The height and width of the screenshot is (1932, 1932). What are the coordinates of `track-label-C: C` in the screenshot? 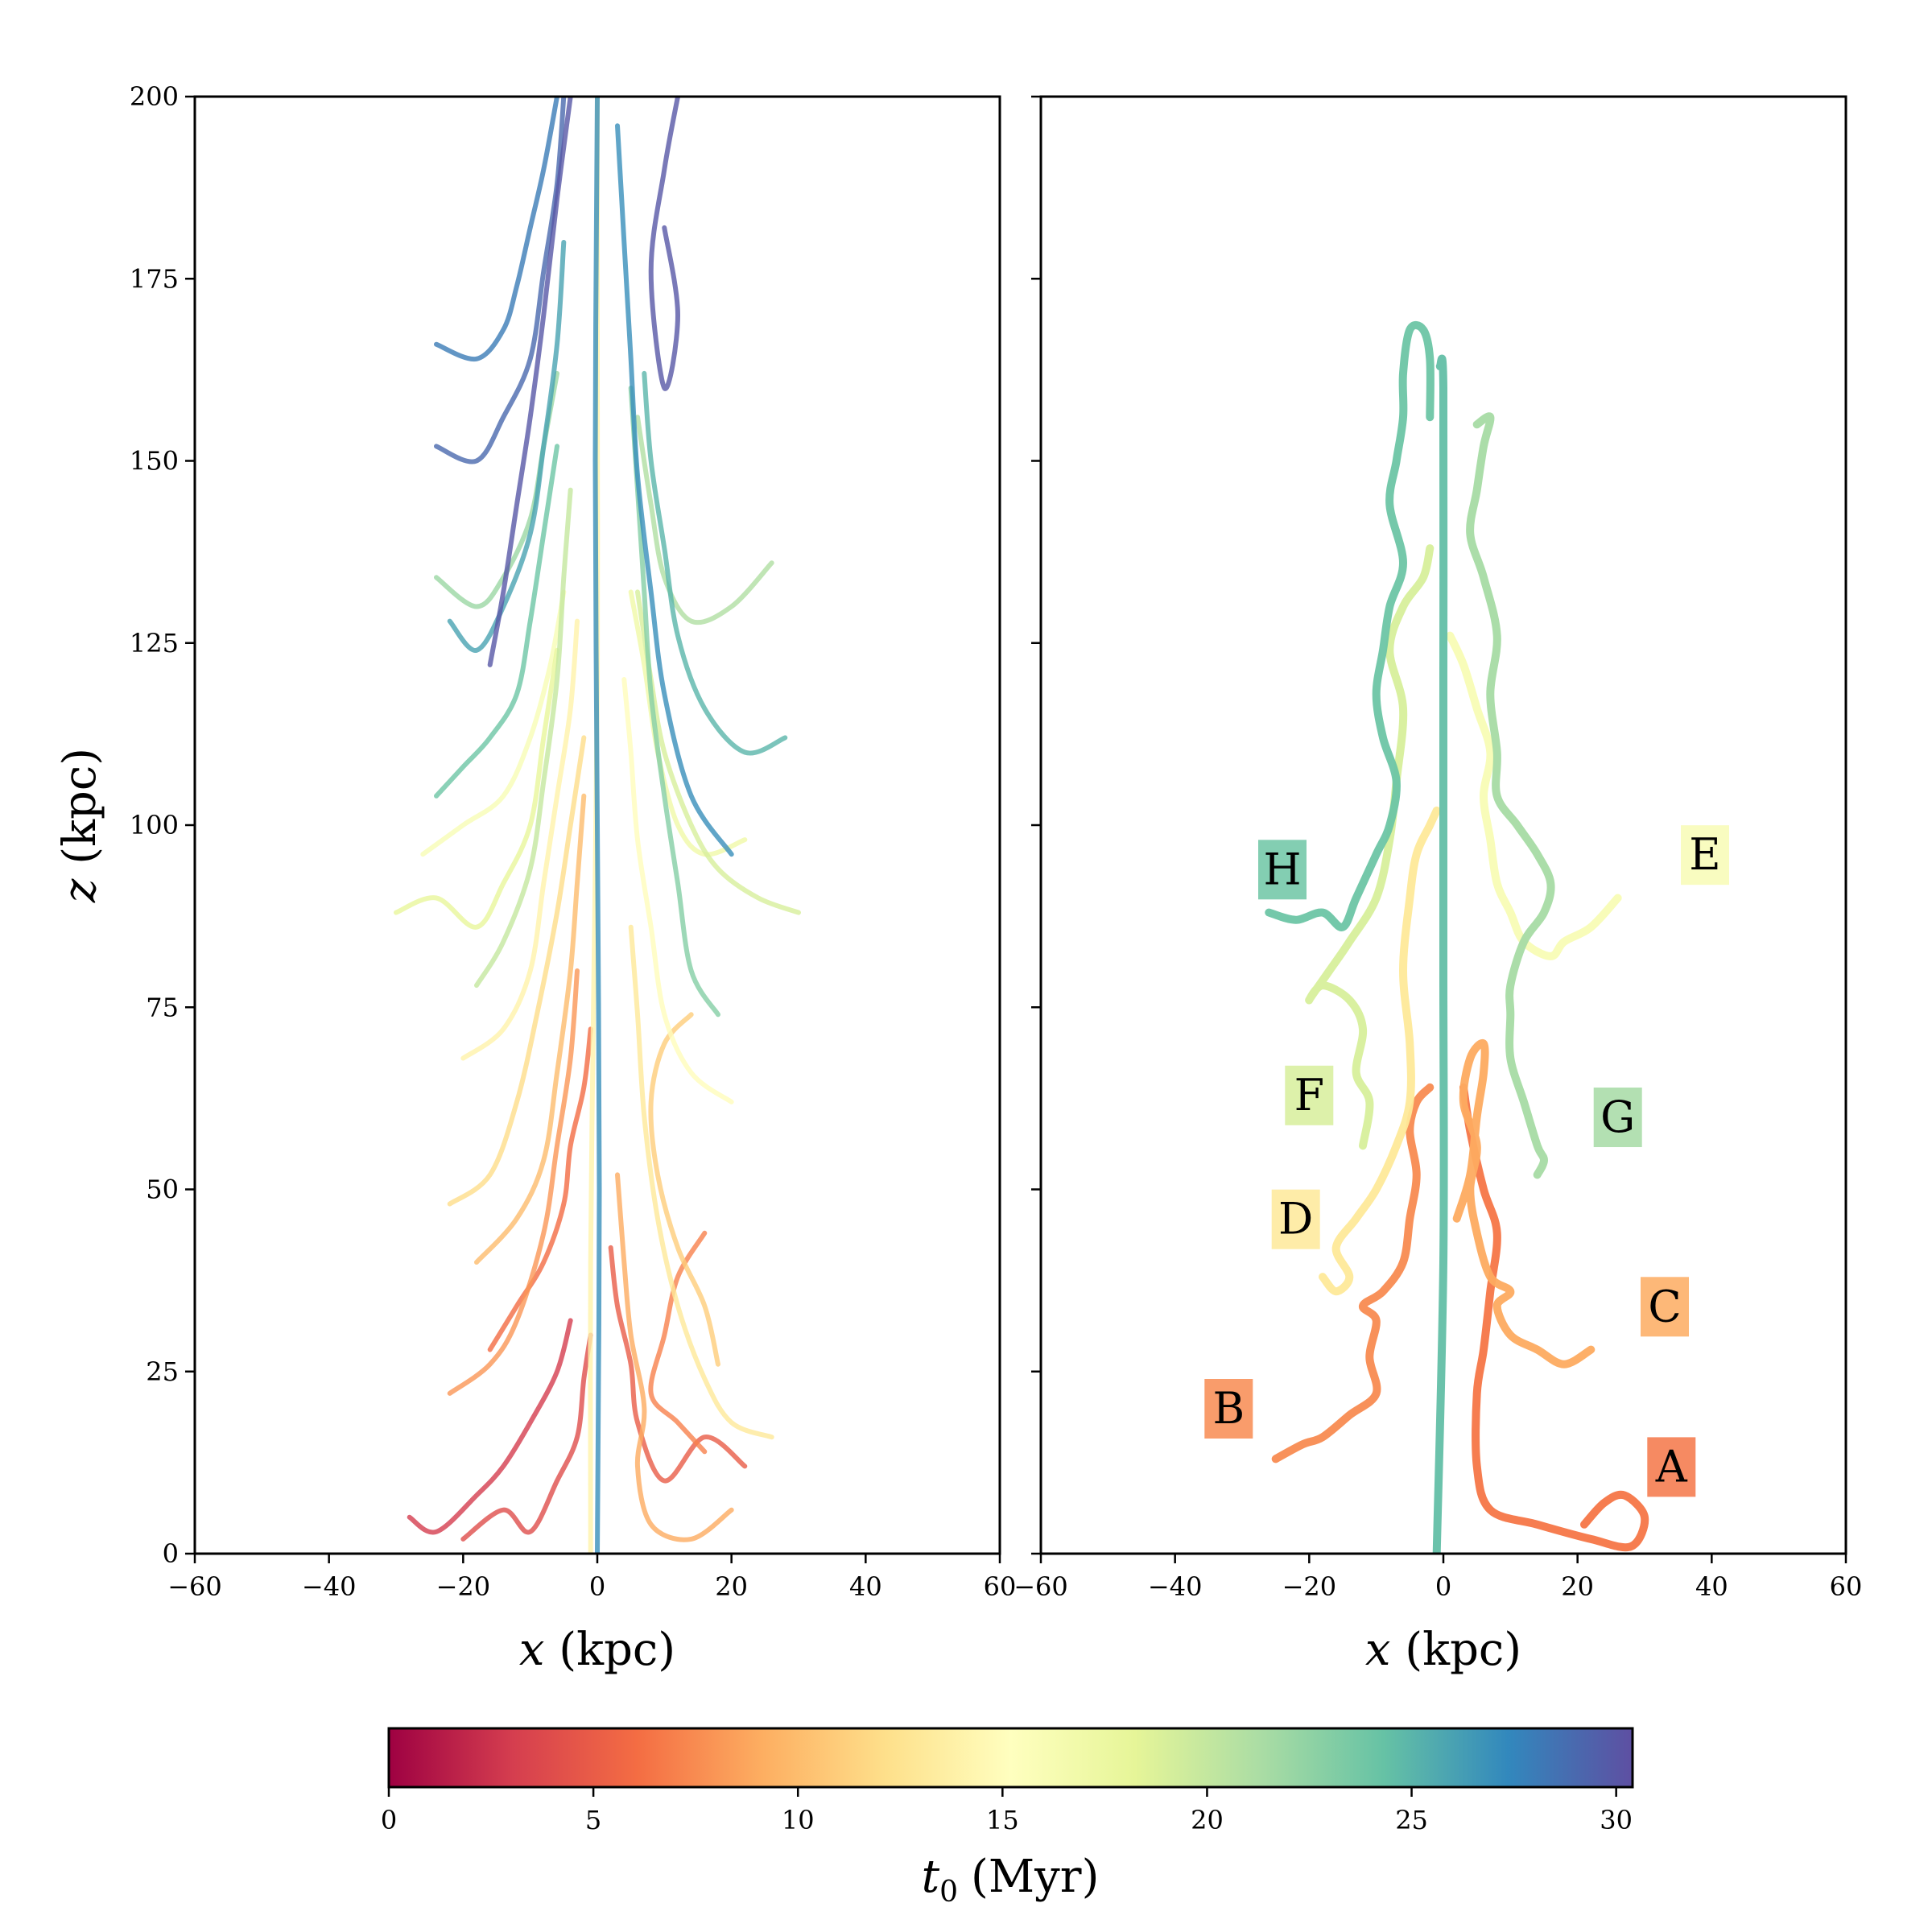 It's located at (1665, 1307).